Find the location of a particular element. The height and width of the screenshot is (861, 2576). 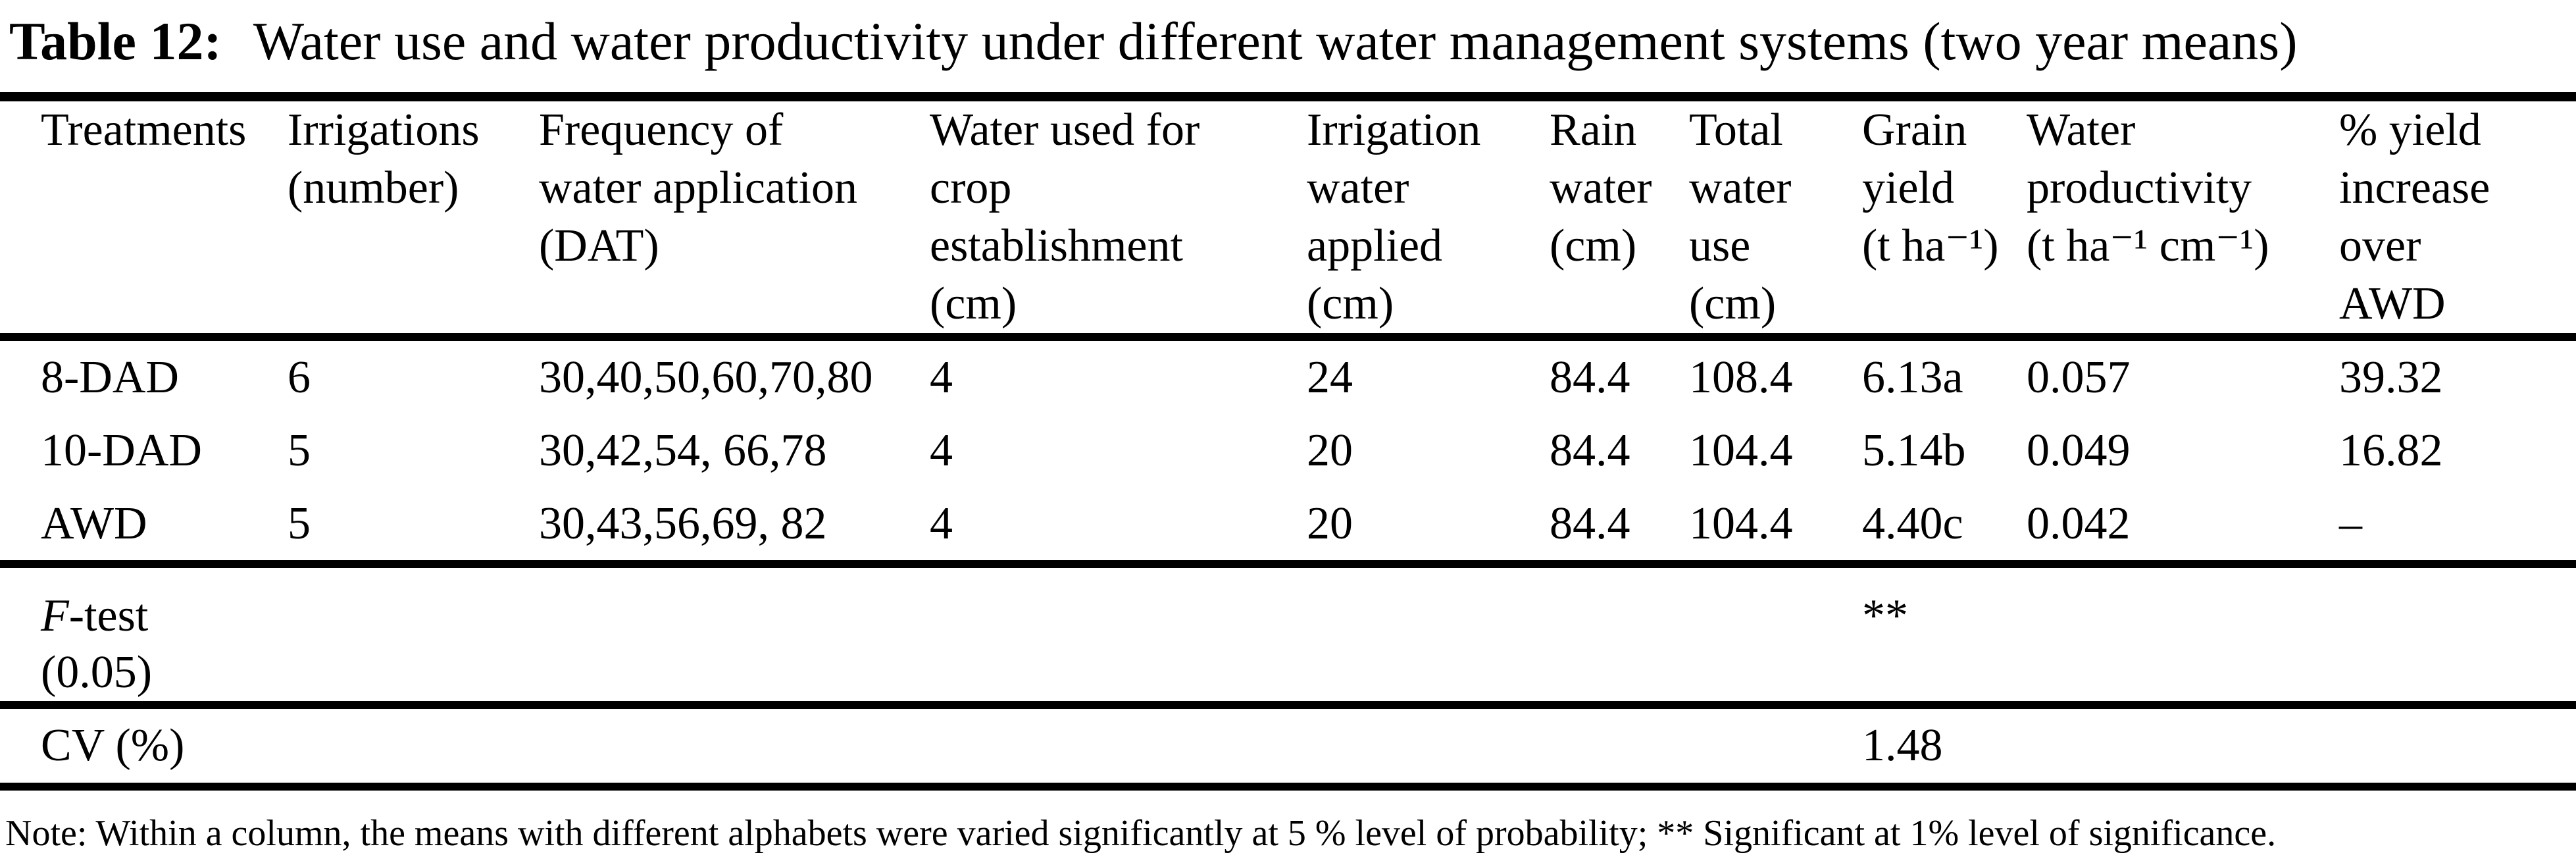

cell-frequency: 30,43,56,69, 82 is located at coordinates (734, 527).